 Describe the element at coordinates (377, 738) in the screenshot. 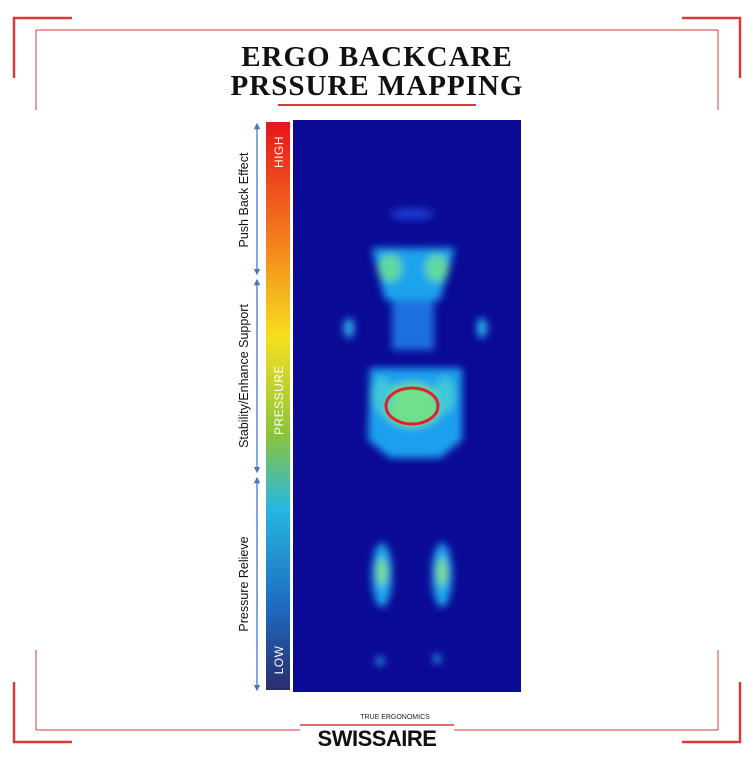

I see `logo-brand: SWISSAIRE` at that location.